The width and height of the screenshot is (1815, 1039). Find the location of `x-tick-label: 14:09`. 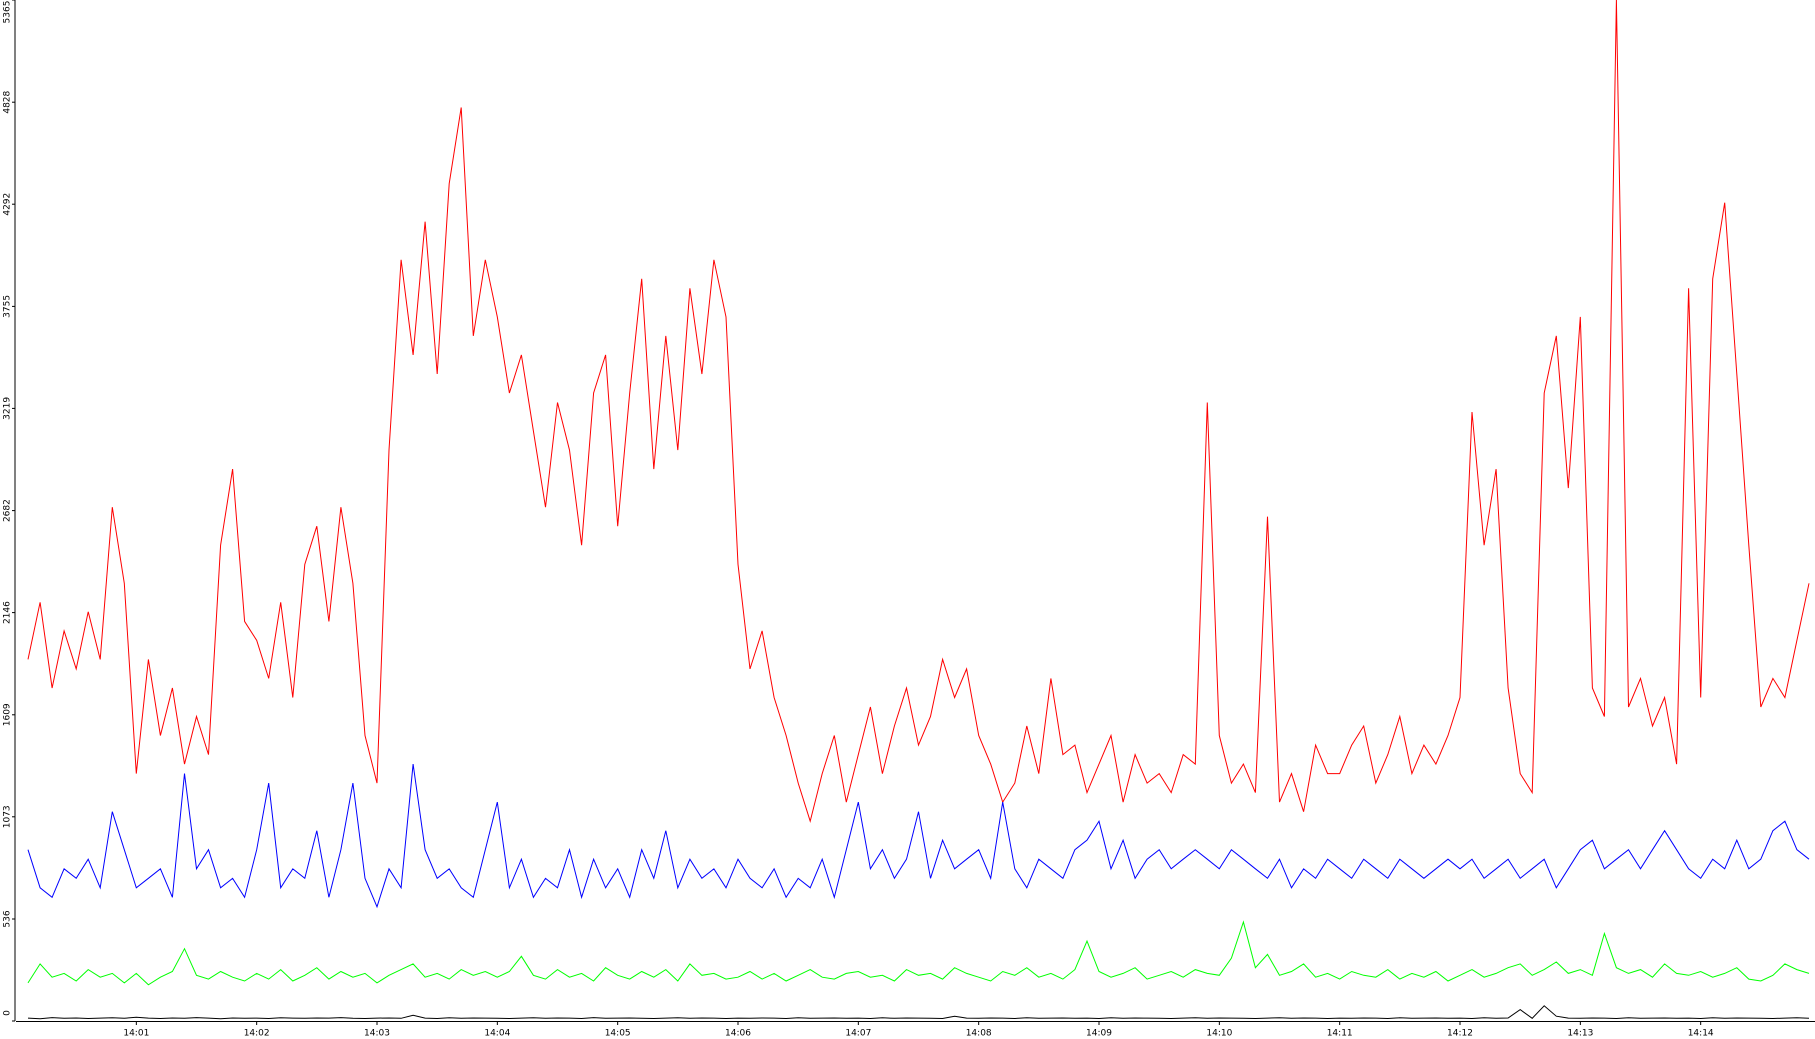

x-tick-label: 14:09 is located at coordinates (1099, 1034).